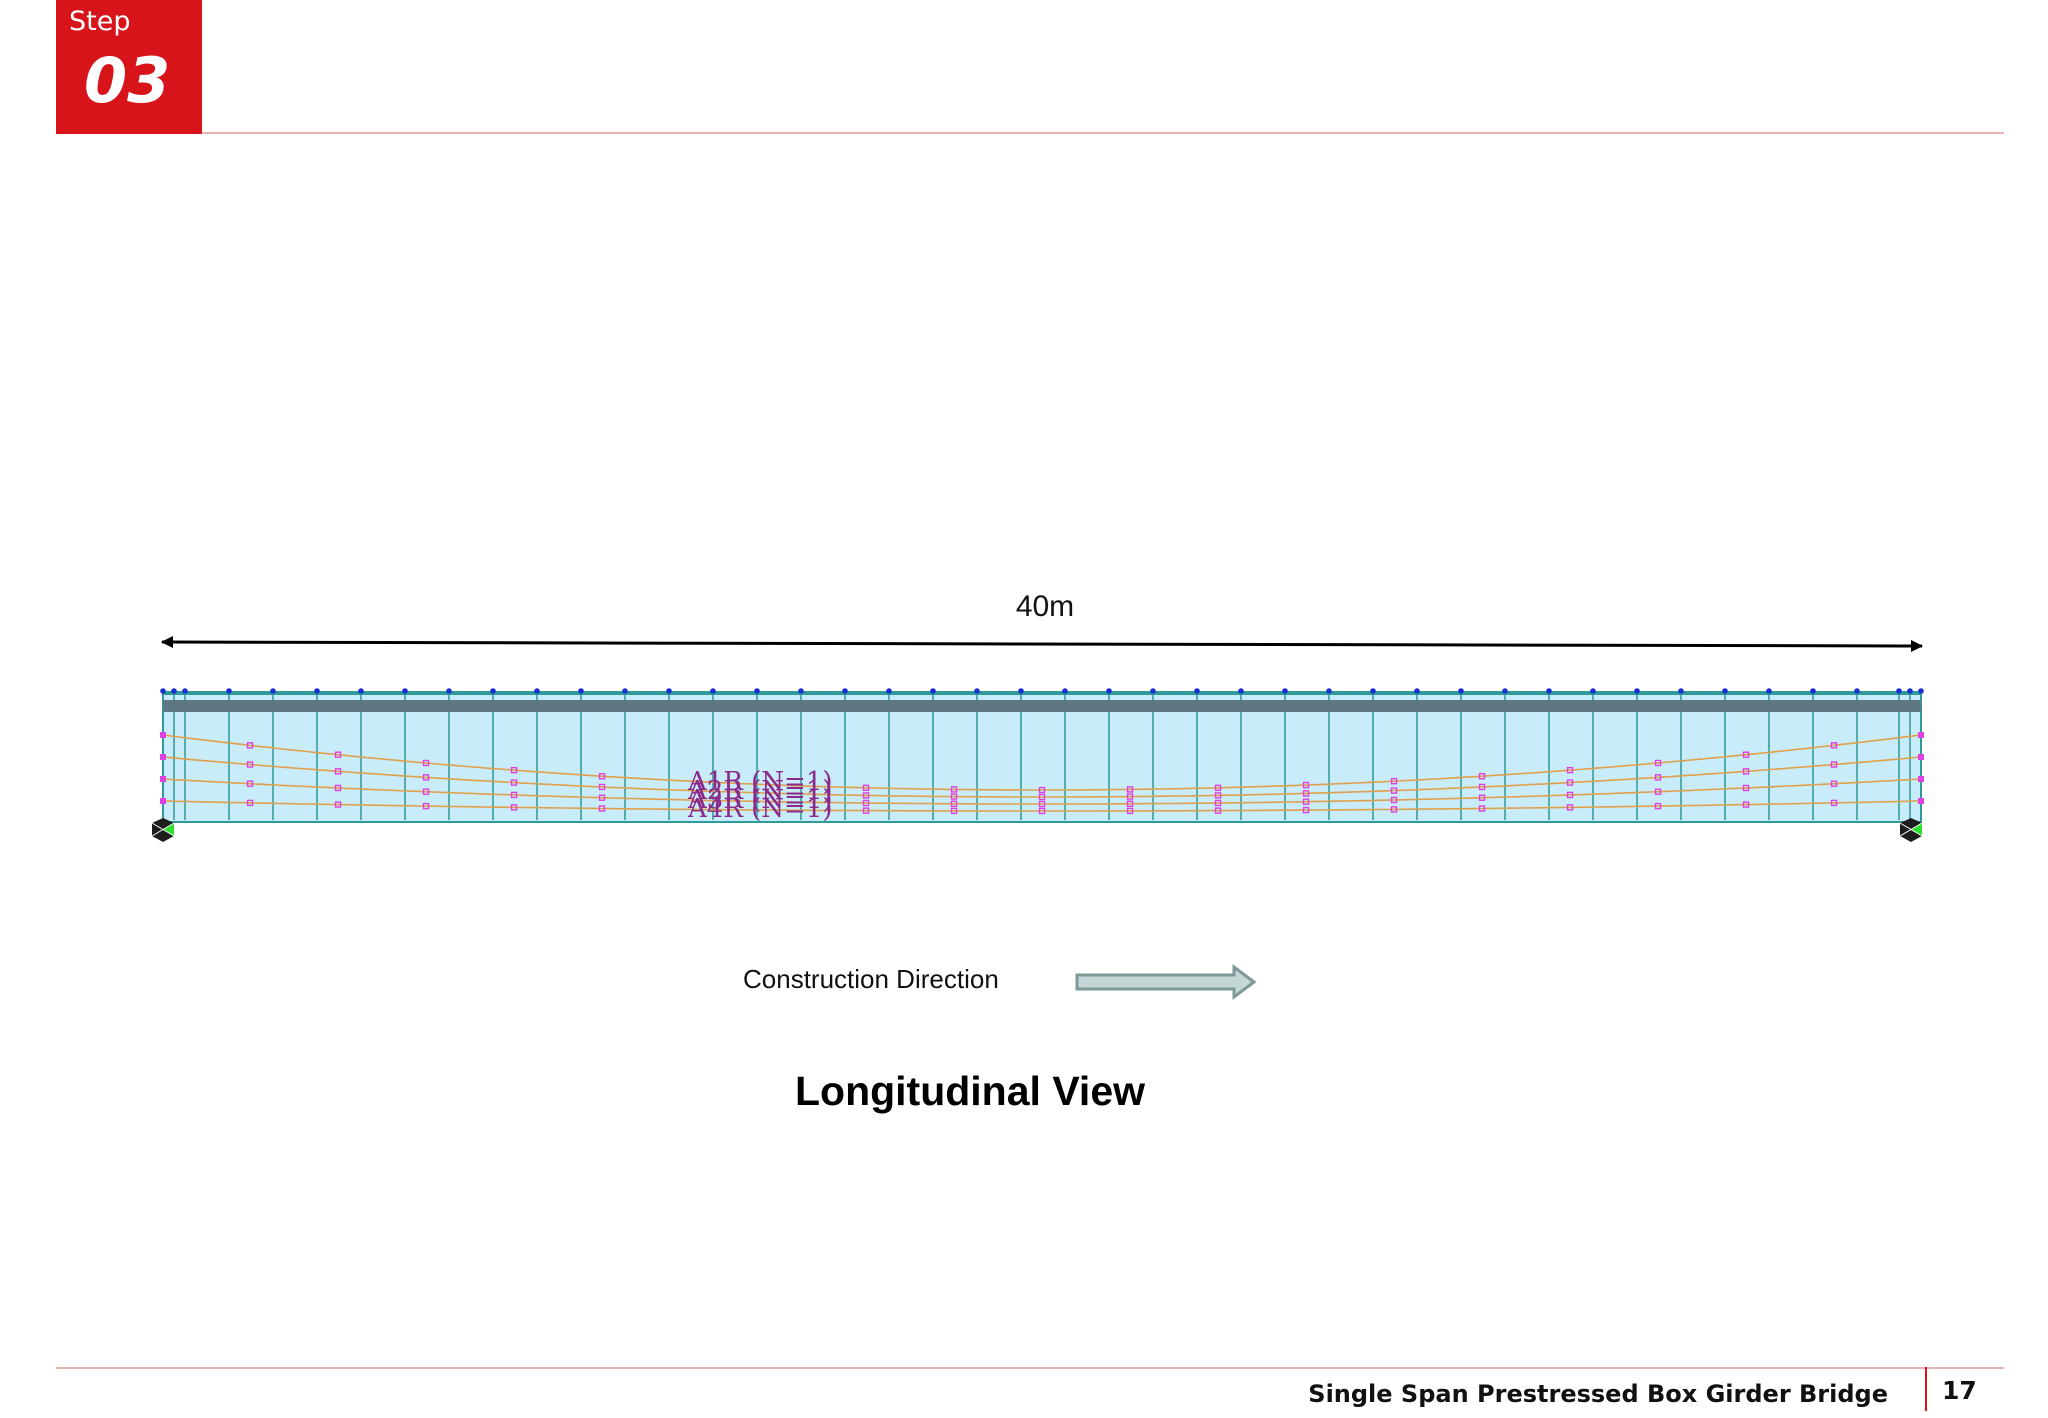 The width and height of the screenshot is (2048, 1418). I want to click on tendon-label-1: A1R (N=1), so click(760, 782).